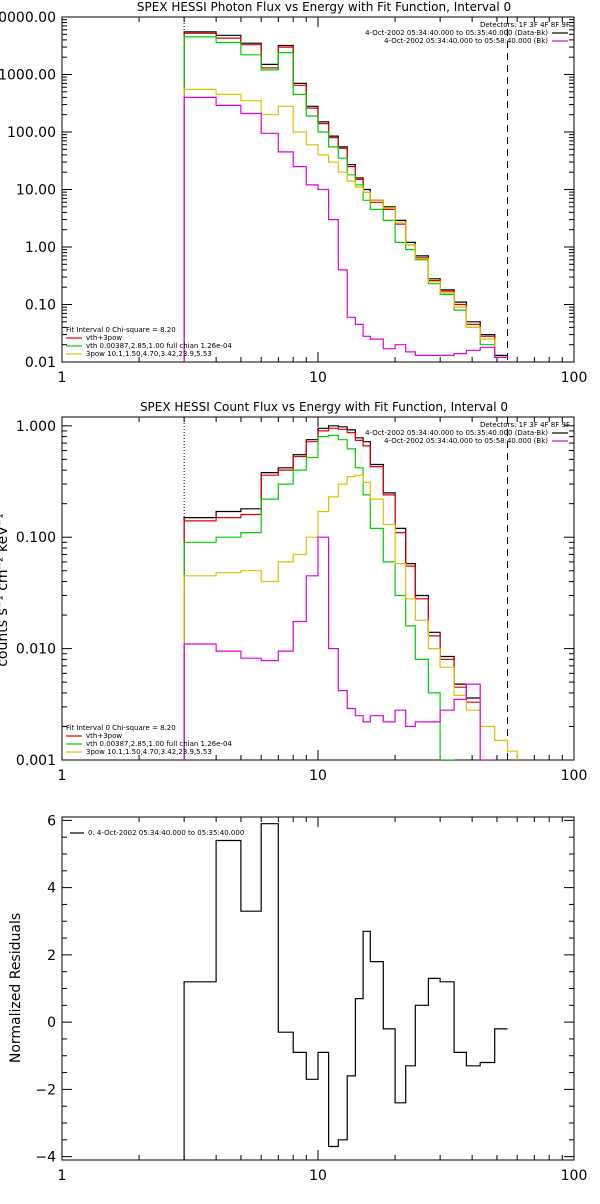 This screenshot has width=600, height=1204. What do you see at coordinates (51, 956) in the screenshot?
I see `y-tick-label: 2` at bounding box center [51, 956].